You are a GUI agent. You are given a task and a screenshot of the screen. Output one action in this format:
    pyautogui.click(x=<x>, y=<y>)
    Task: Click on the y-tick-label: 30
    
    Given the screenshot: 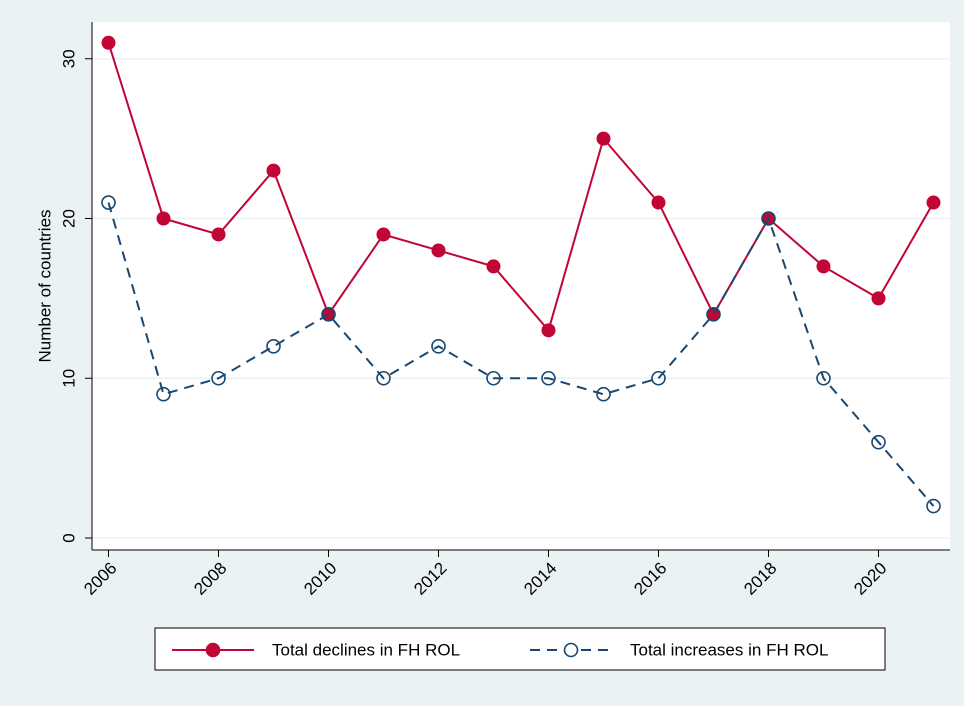 What is the action you would take?
    pyautogui.click(x=68, y=58)
    